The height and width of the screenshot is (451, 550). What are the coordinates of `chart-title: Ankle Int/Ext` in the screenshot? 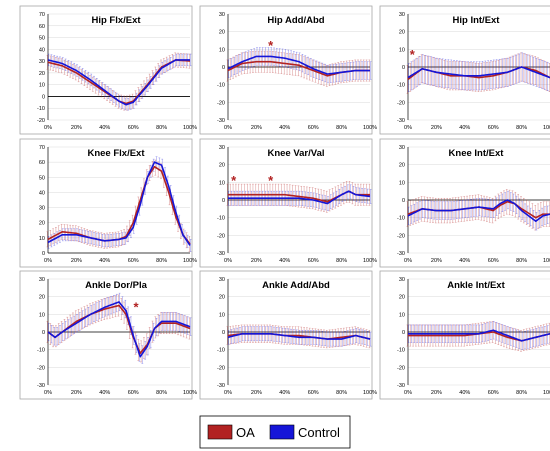 It's located at (476, 285).